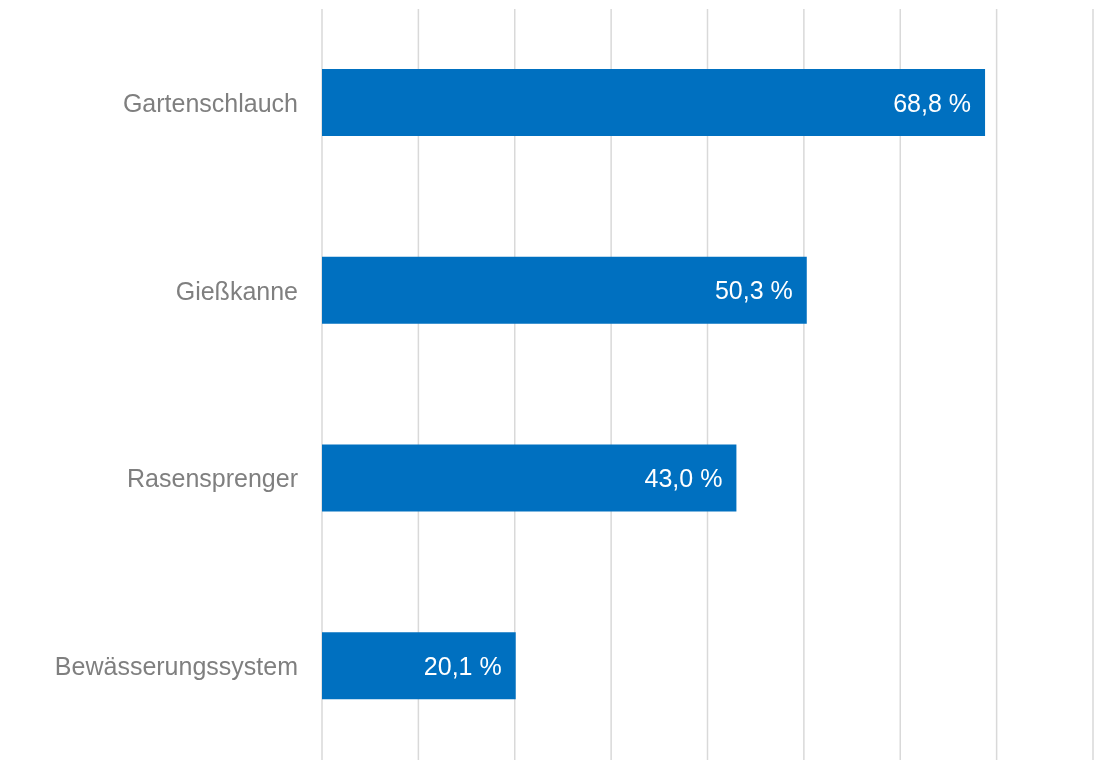 This screenshot has width=1107, height=764. I want to click on y-tick-label: Gartenschlauch, so click(210, 102).